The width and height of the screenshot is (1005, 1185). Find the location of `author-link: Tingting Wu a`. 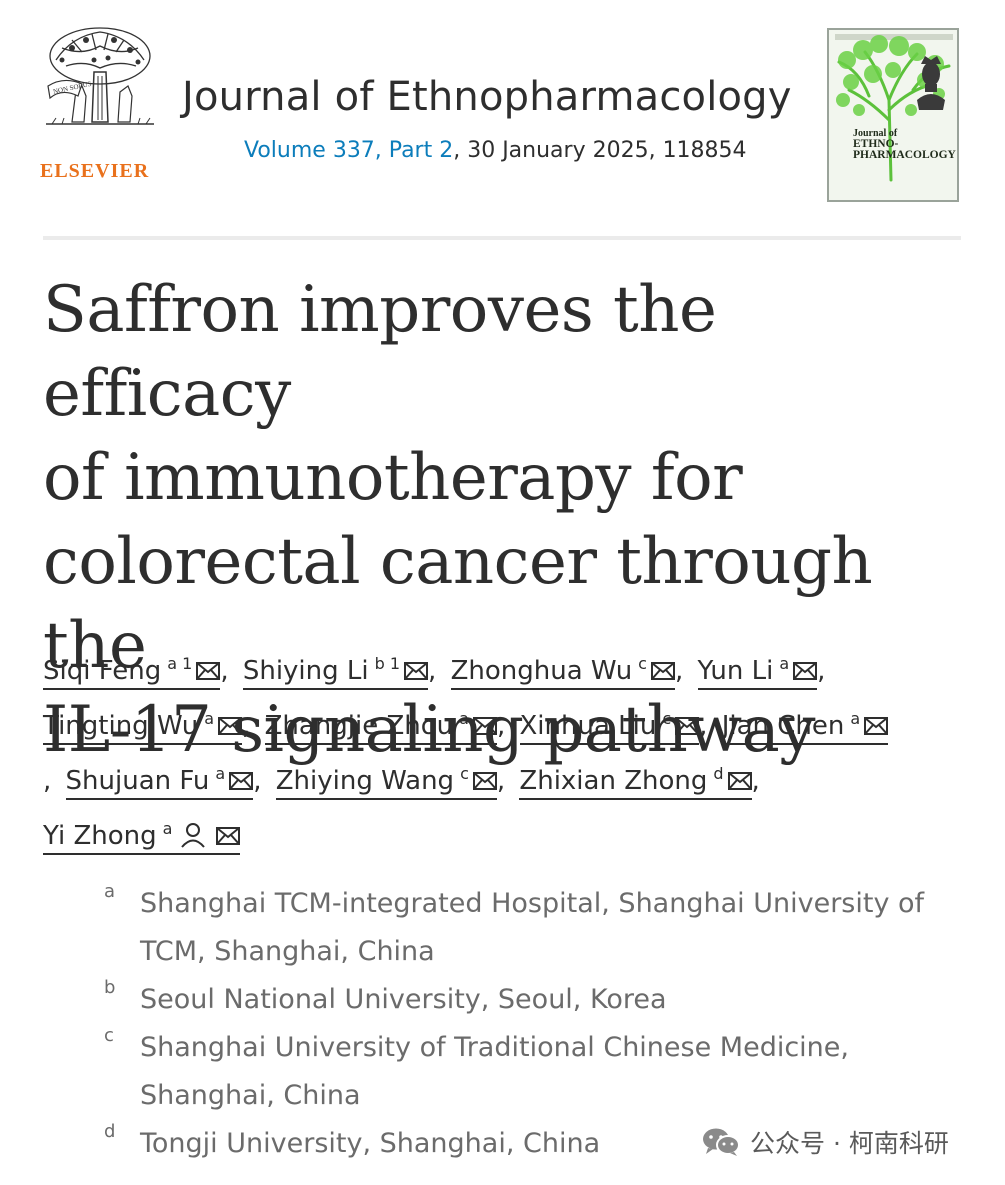

author-link: Tingting Wu a is located at coordinates (143, 727).